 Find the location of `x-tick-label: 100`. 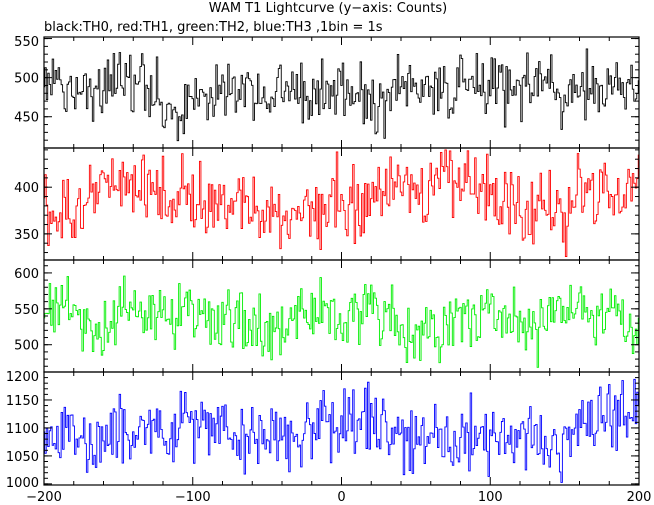

x-tick-label: 100 is located at coordinates (490, 497).